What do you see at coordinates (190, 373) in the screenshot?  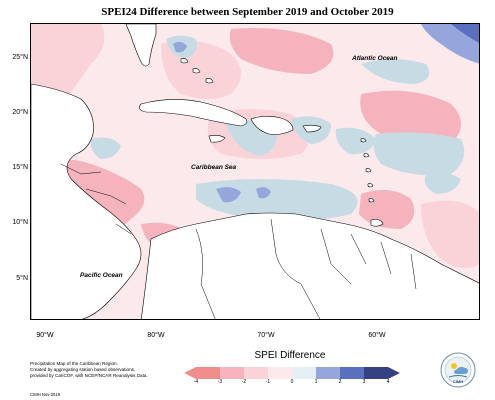 I see `legend-arrow-left` at bounding box center [190, 373].